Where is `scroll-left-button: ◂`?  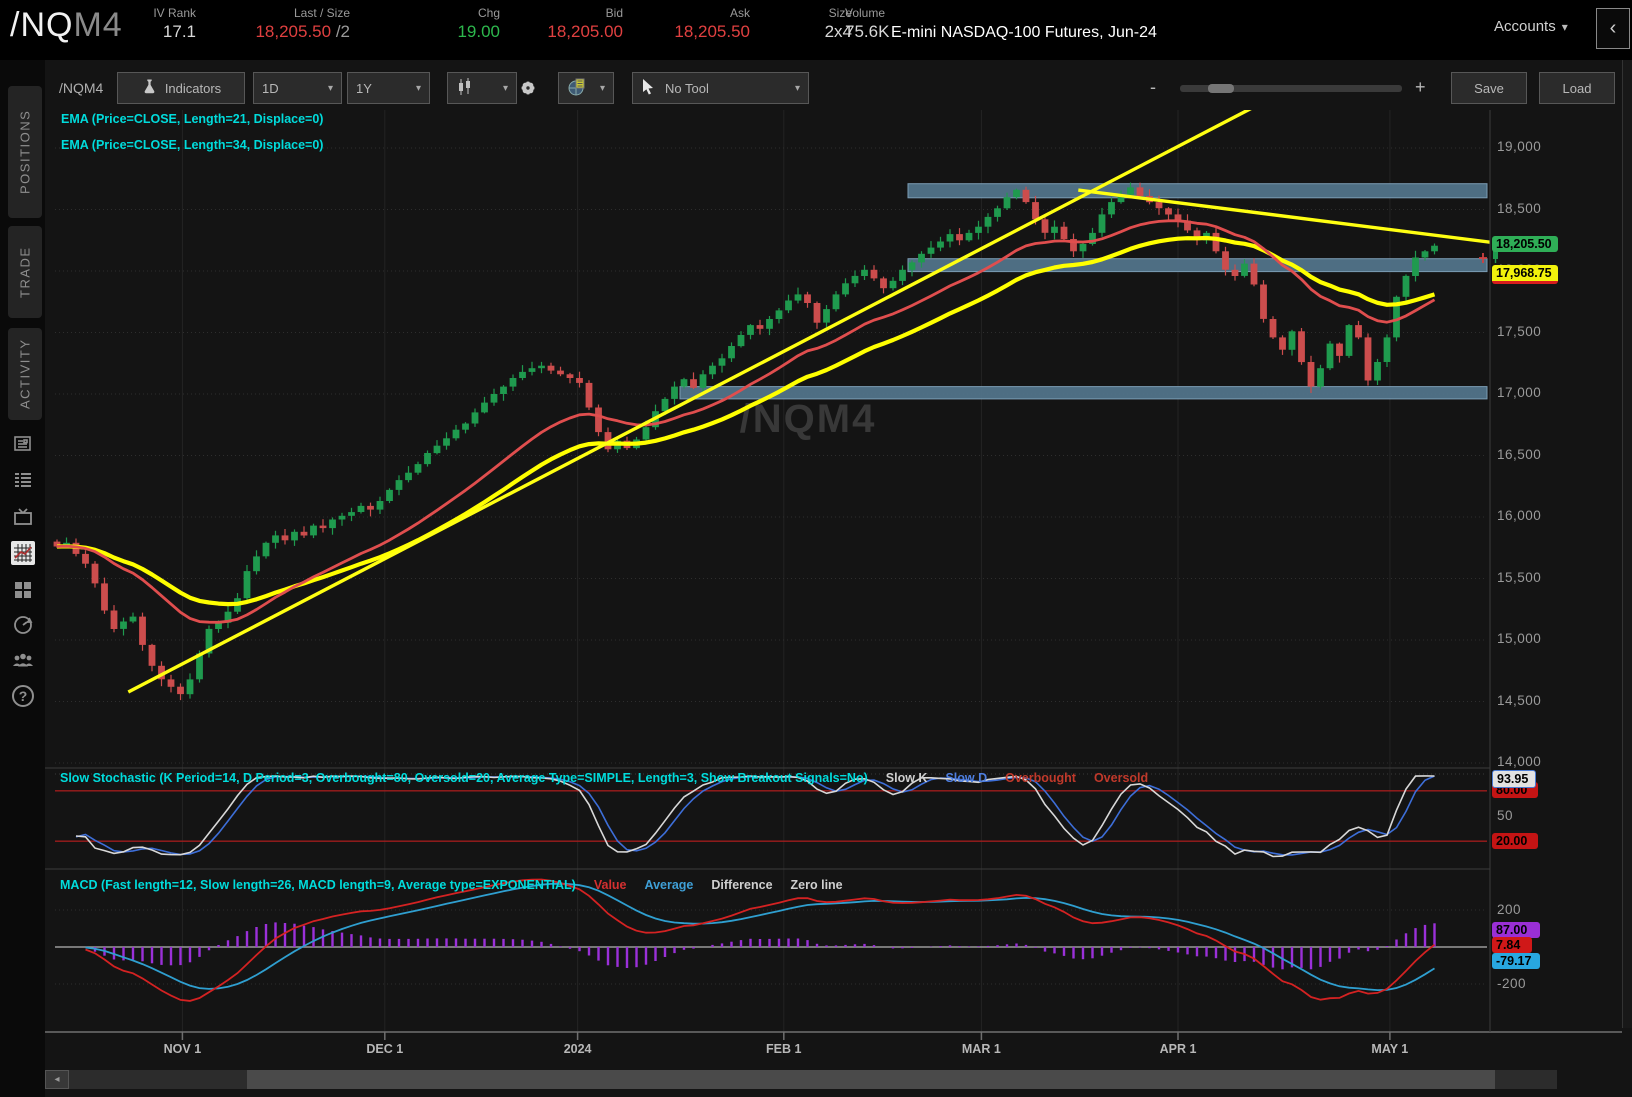 scroll-left-button: ◂ is located at coordinates (57, 1079).